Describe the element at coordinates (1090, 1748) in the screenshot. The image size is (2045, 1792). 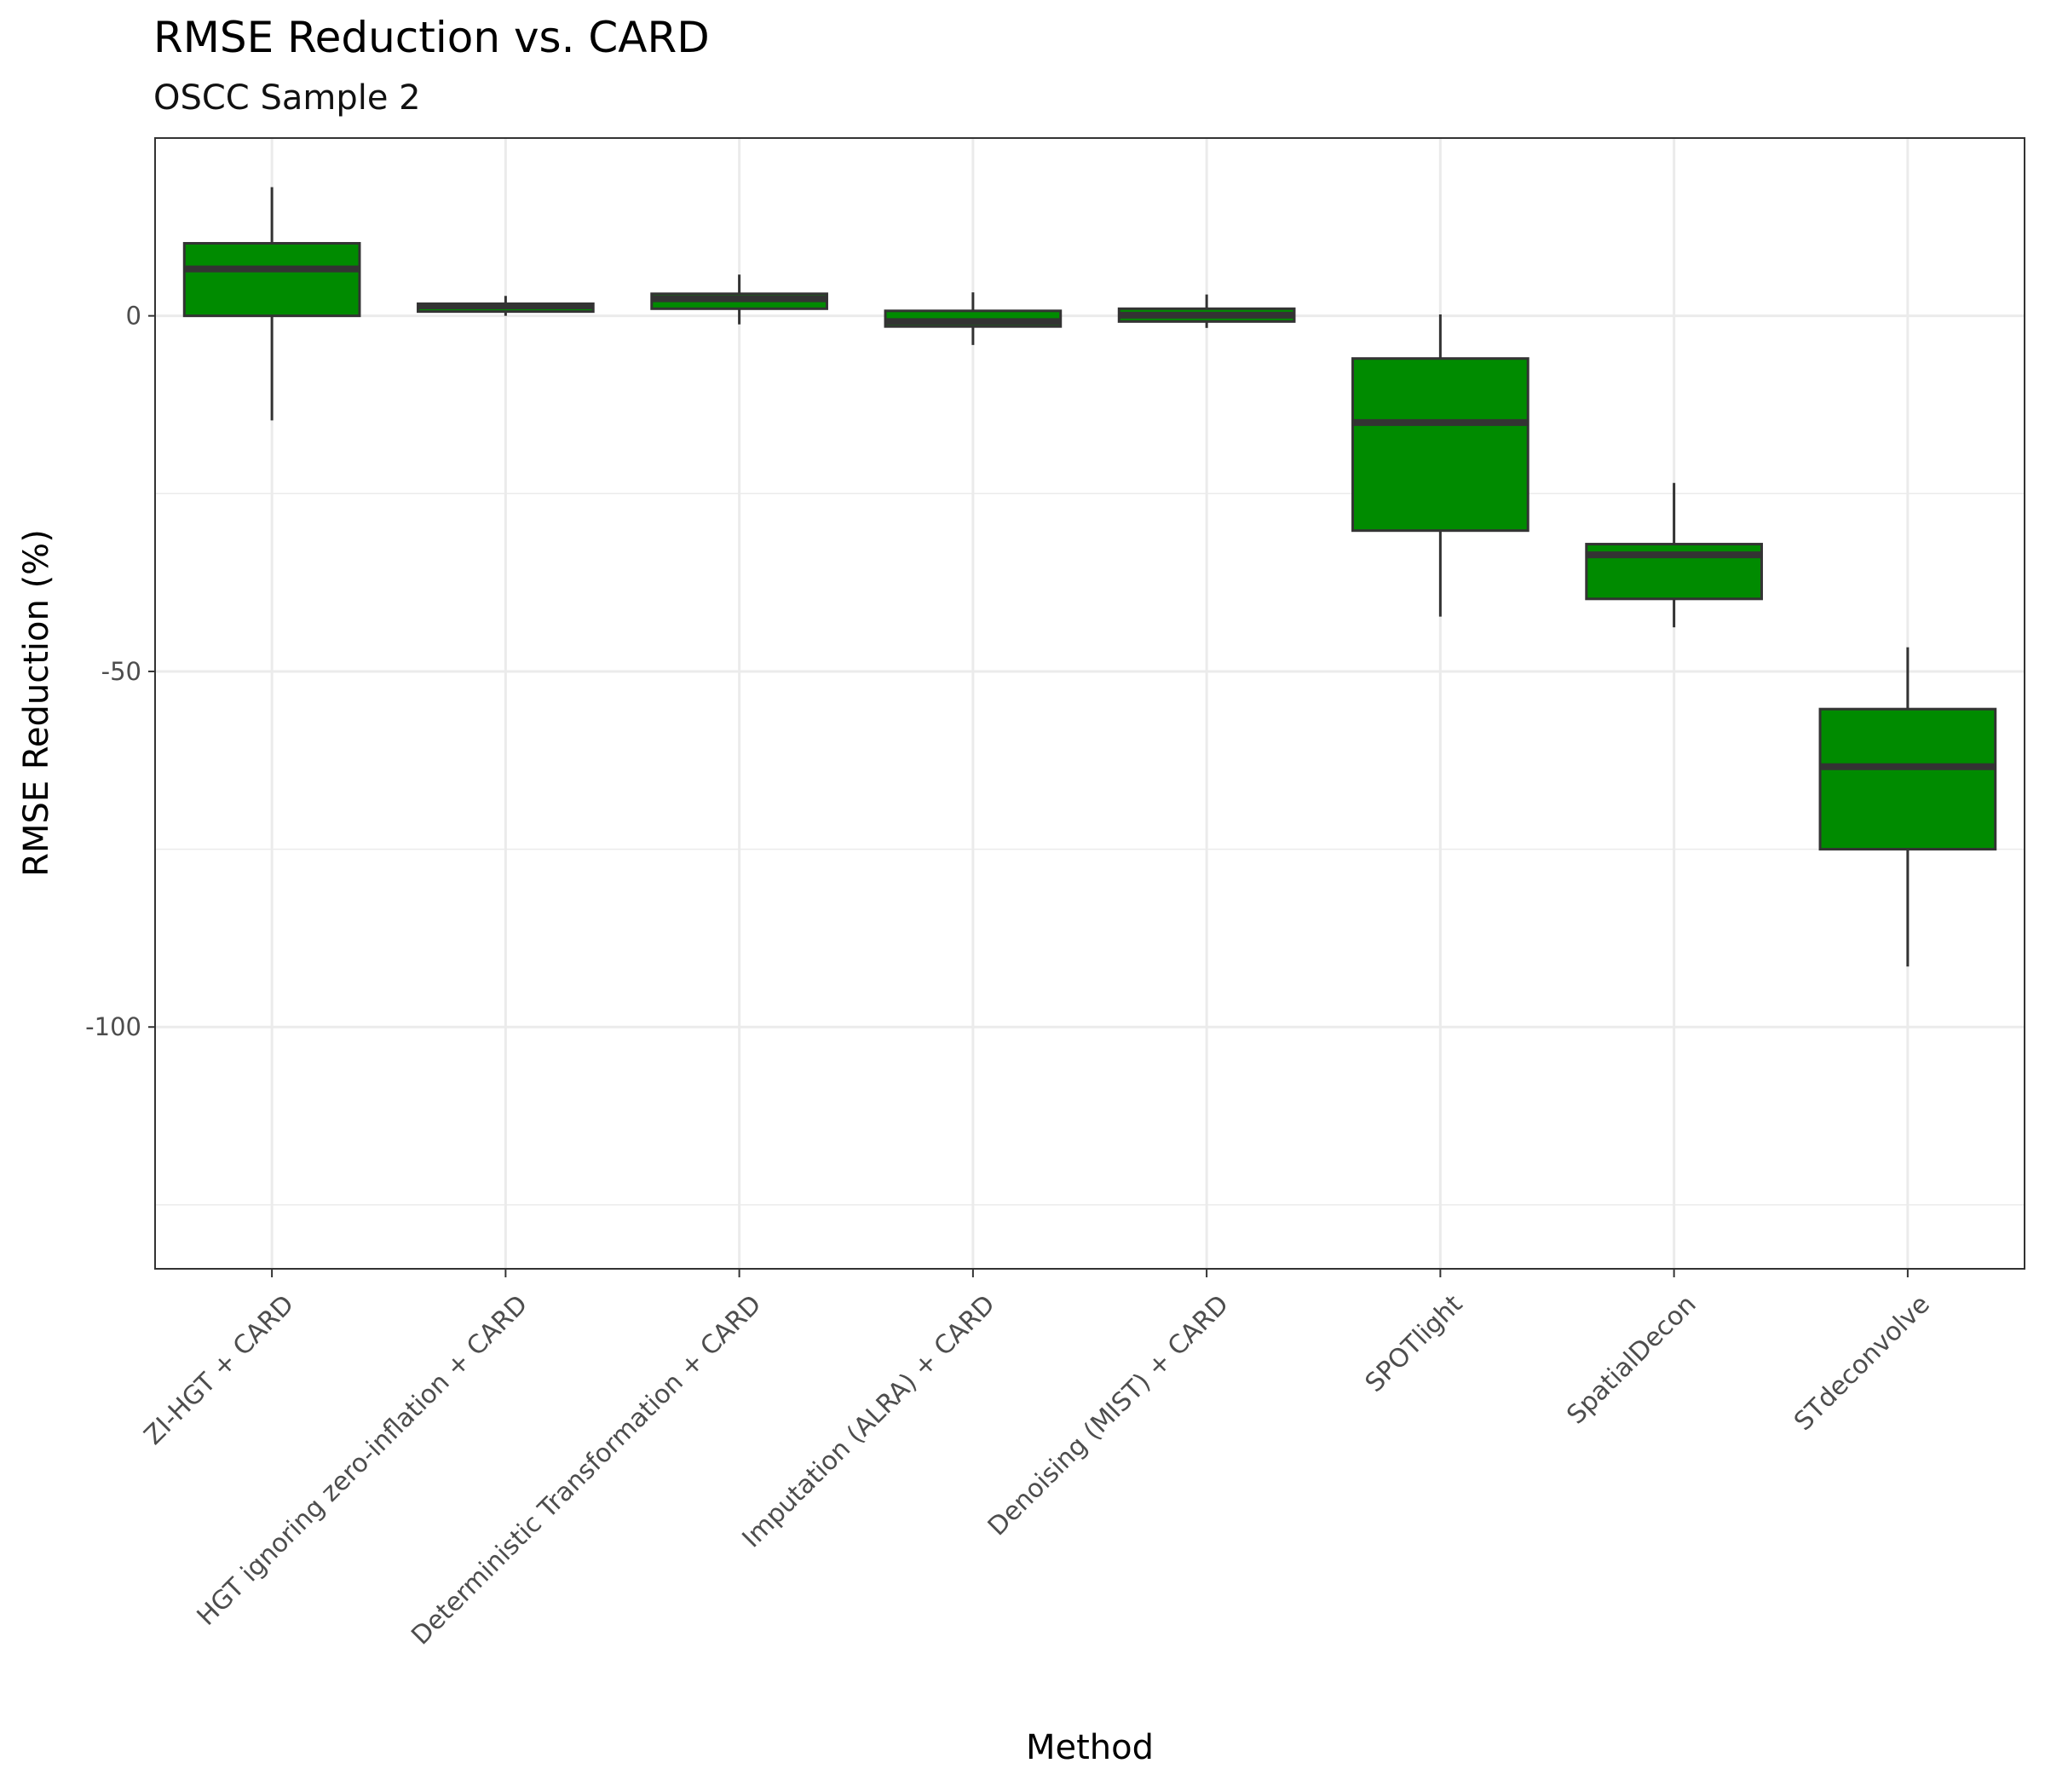
I see `x-axis-title: Method` at that location.